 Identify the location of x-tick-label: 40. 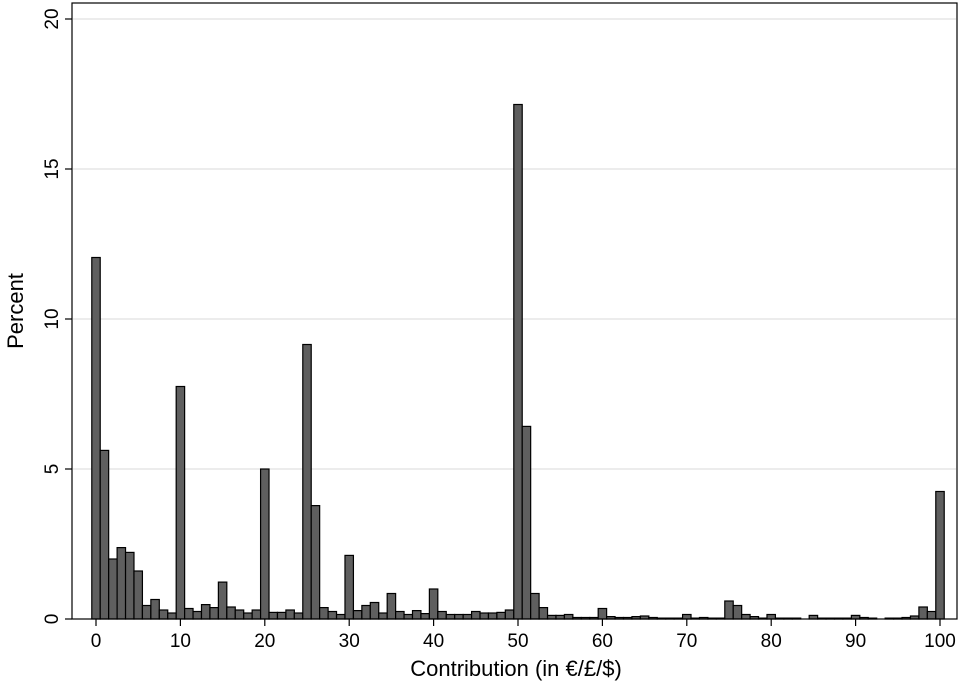
(433, 641).